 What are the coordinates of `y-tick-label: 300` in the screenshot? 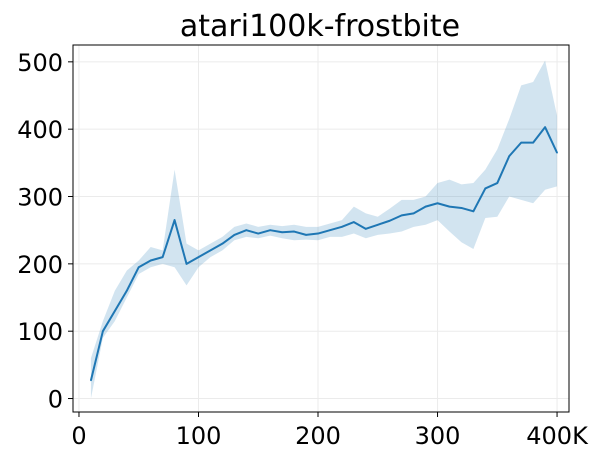 It's located at (40, 198).